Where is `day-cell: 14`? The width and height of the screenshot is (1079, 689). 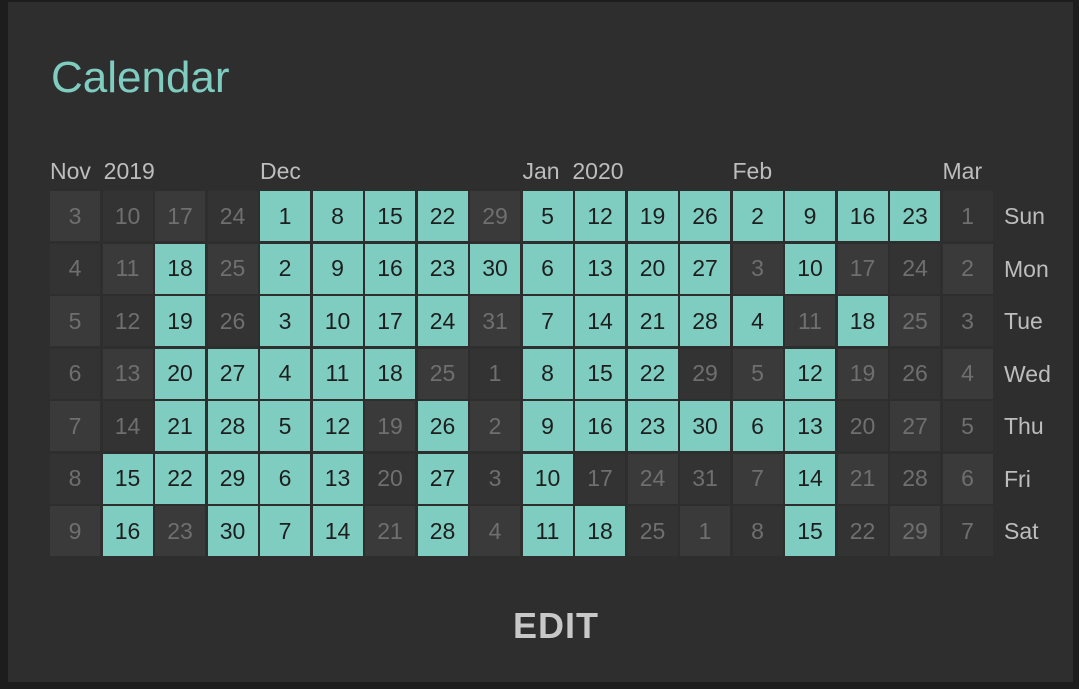
day-cell: 14 is located at coordinates (337, 531).